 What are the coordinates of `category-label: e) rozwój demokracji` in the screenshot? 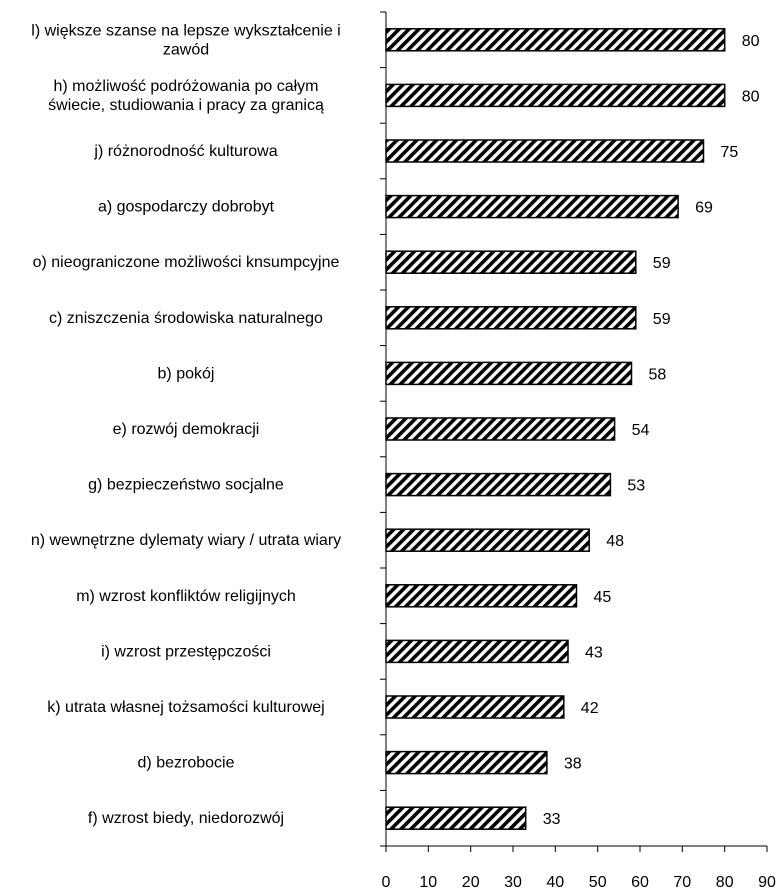 It's located at (186, 429).